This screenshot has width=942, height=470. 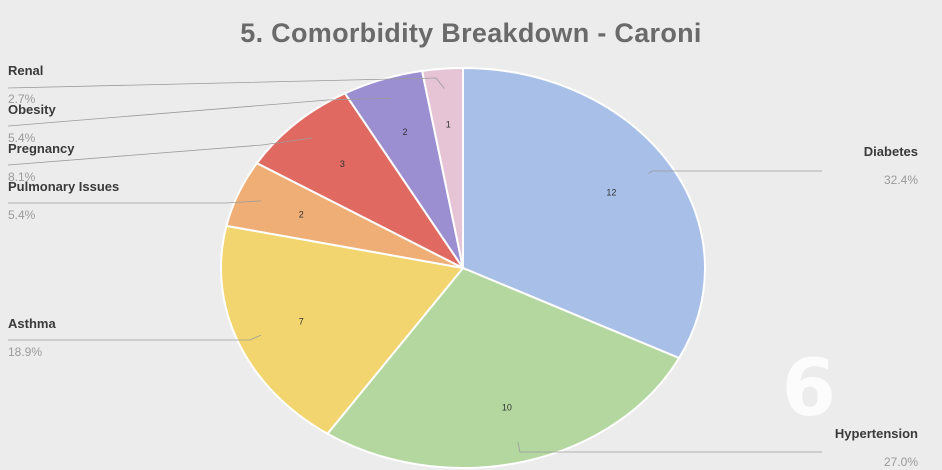 What do you see at coordinates (901, 462) in the screenshot?
I see `slice-percent-label: 27.0%` at bounding box center [901, 462].